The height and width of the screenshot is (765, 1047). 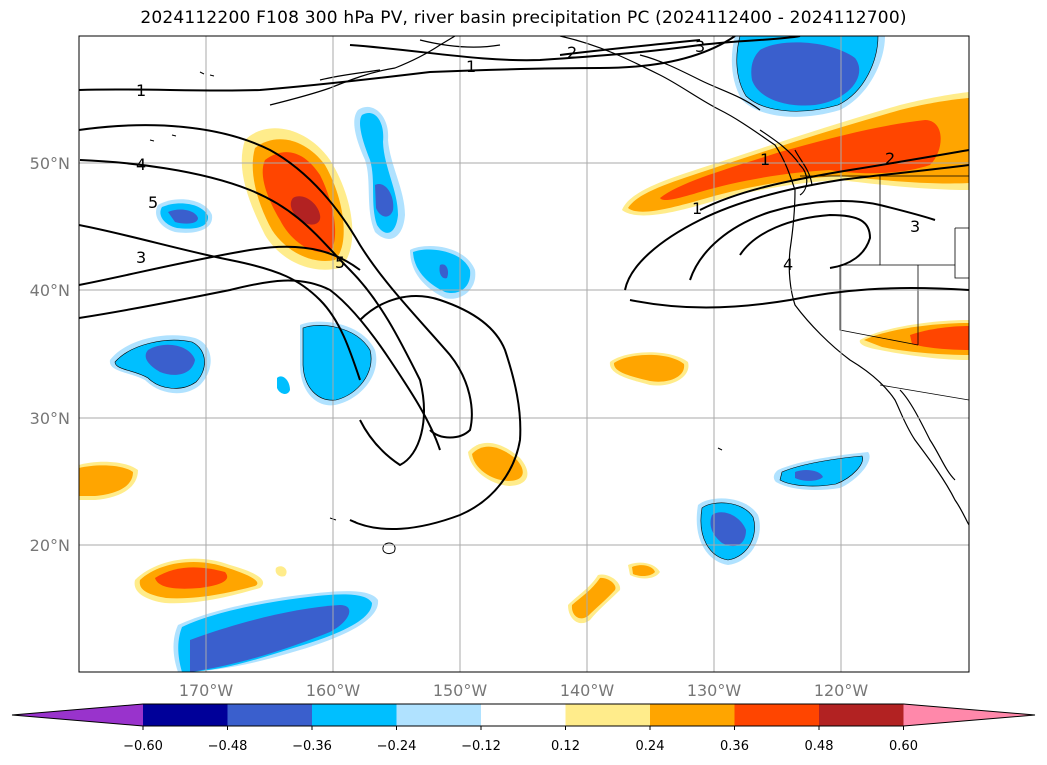 I want to click on colorbar-tick-label: 0.48, so click(x=819, y=746).